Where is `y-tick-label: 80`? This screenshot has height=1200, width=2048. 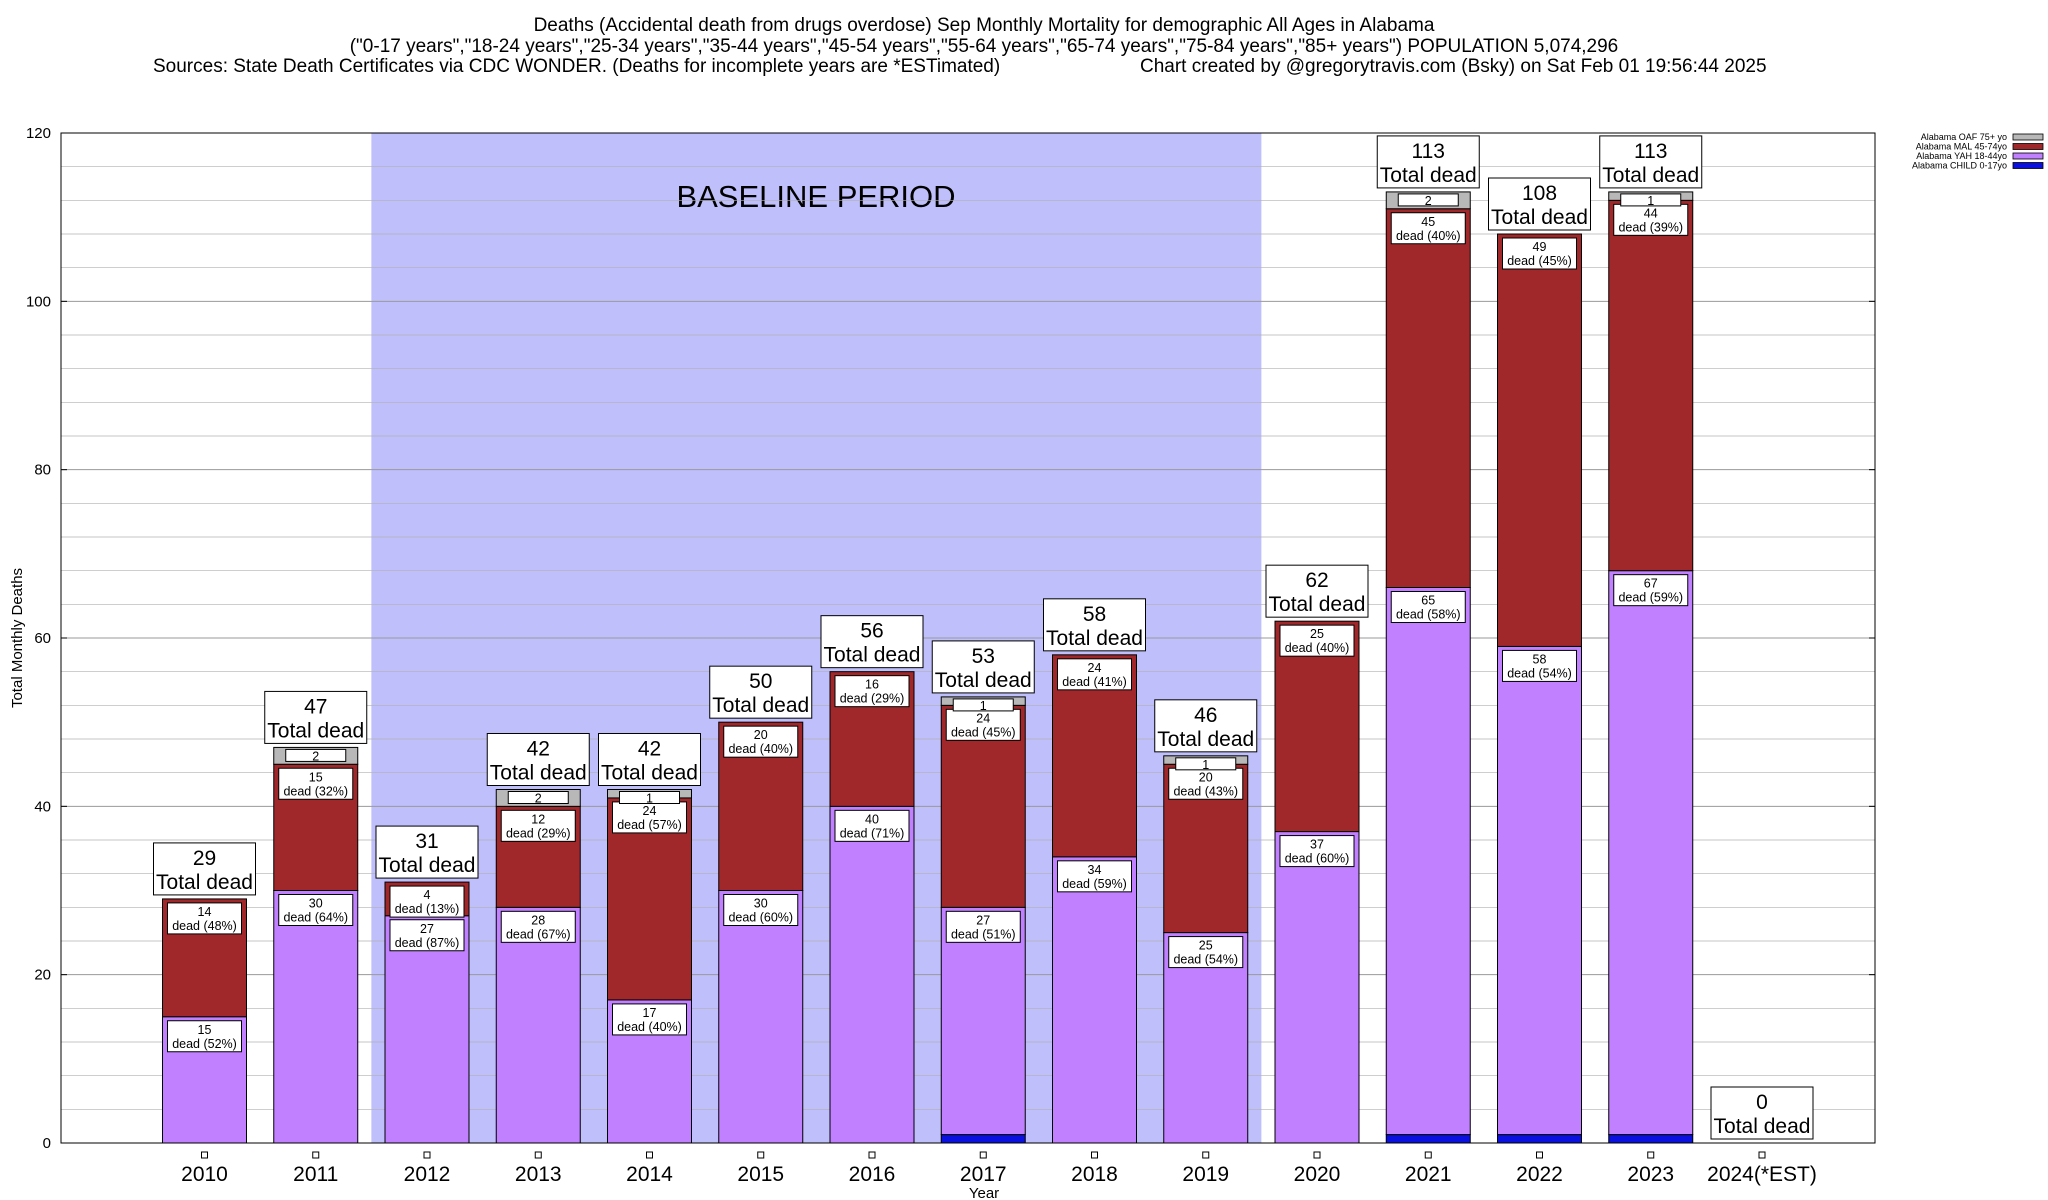 y-tick-label: 80 is located at coordinates (42, 470).